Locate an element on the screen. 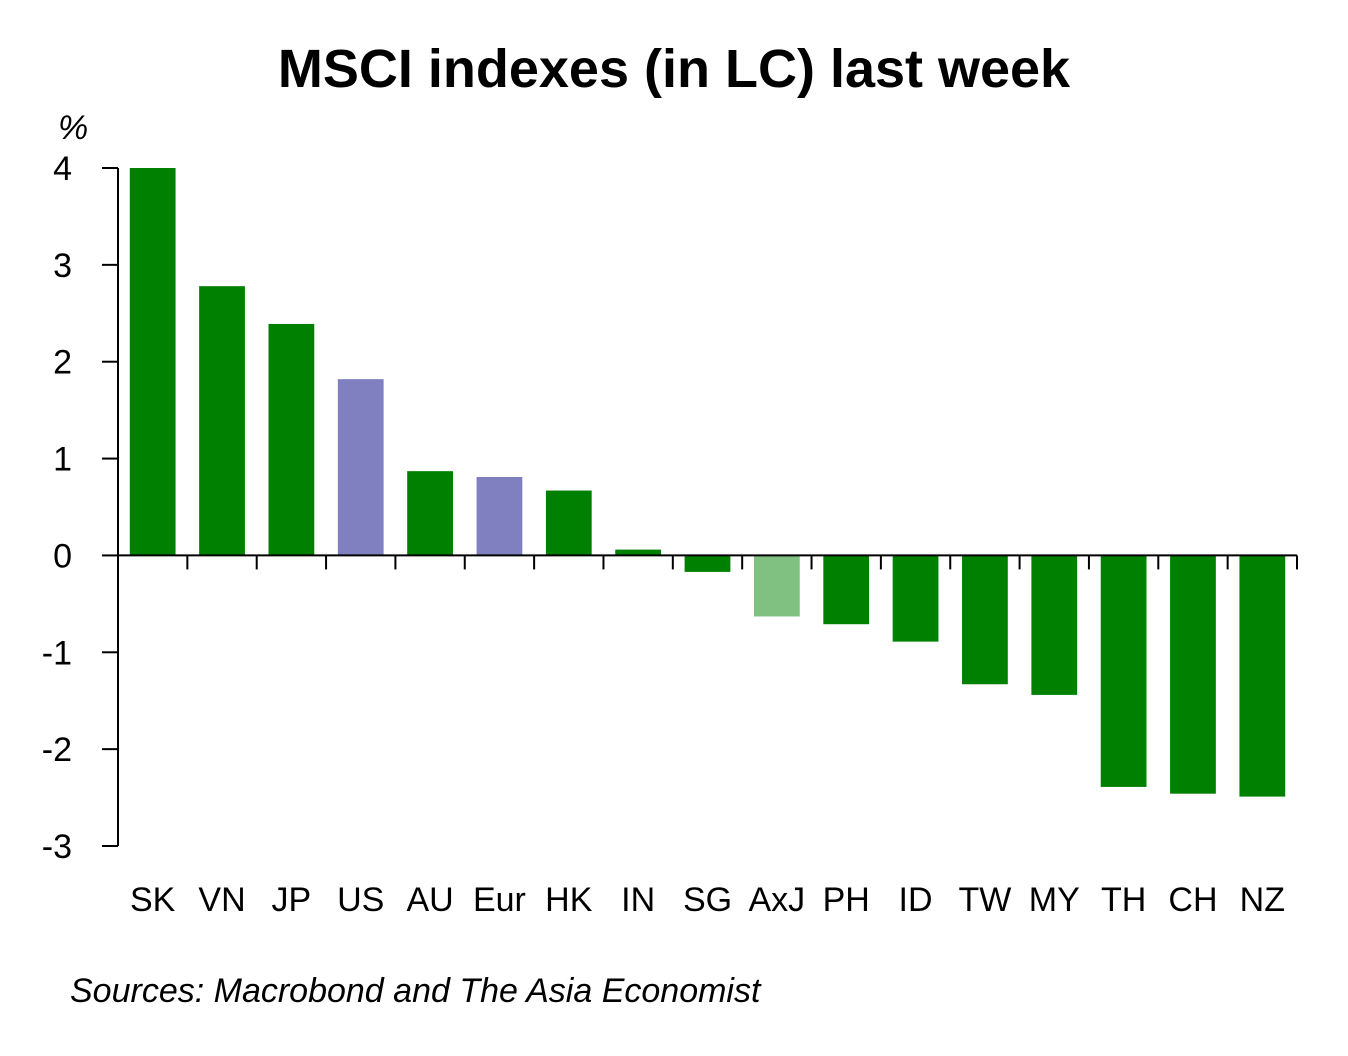 The height and width of the screenshot is (1056, 1348). x-tick-label-ch: CH is located at coordinates (1192, 900).